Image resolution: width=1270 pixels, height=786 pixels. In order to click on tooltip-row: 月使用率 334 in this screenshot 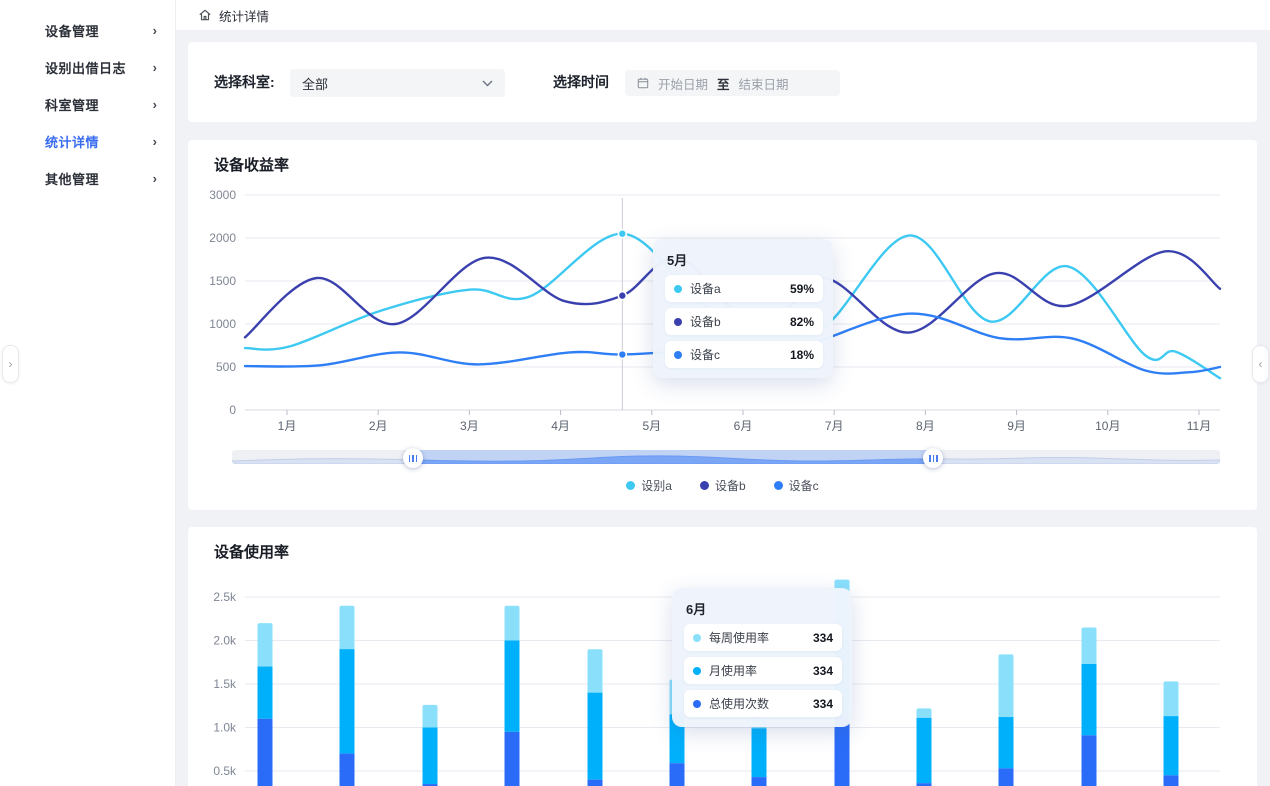, I will do `click(763, 670)`.